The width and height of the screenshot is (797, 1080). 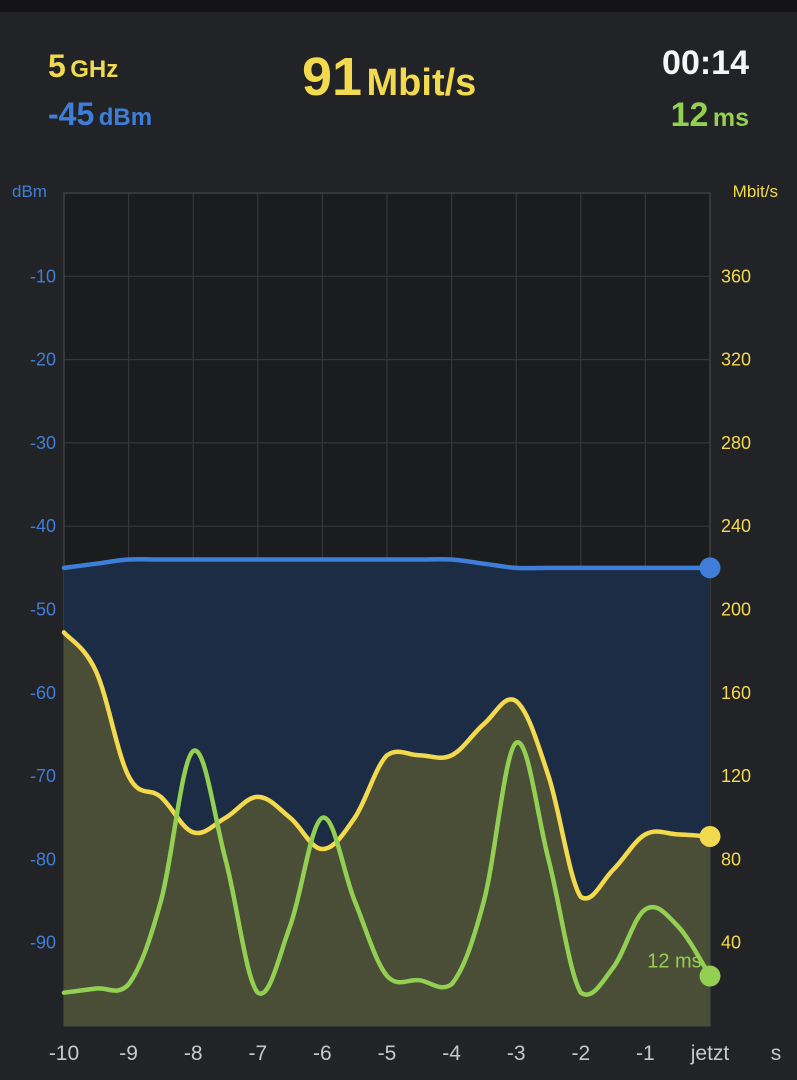 What do you see at coordinates (755, 191) in the screenshot?
I see `right-axis-label: Mbit/s` at bounding box center [755, 191].